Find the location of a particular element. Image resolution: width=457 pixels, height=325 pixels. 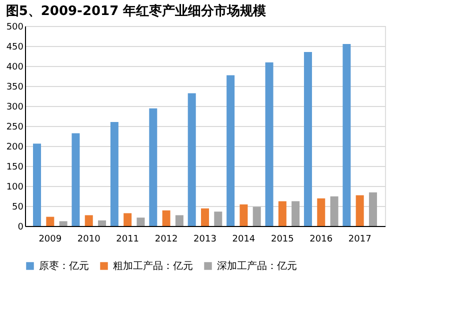

x-tick-label: 2013 is located at coordinates (205, 239).